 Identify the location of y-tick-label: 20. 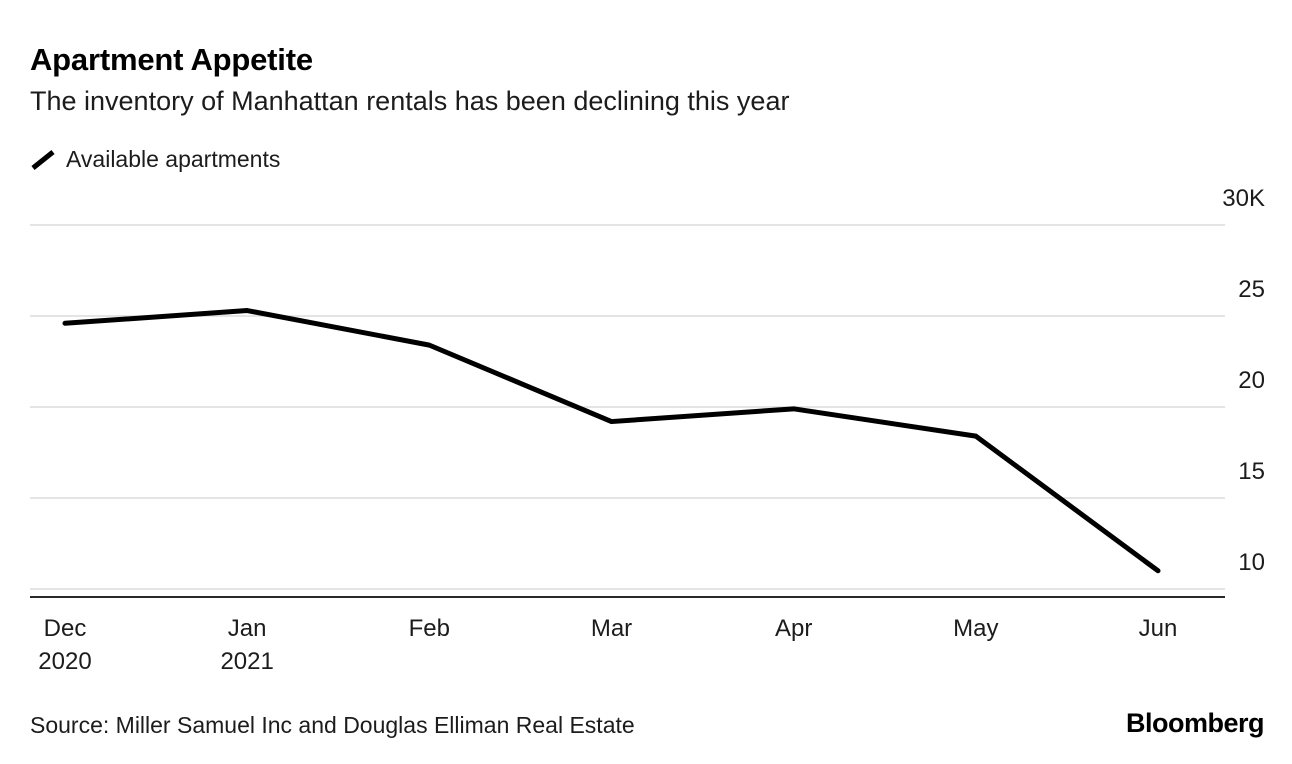
(1251, 380).